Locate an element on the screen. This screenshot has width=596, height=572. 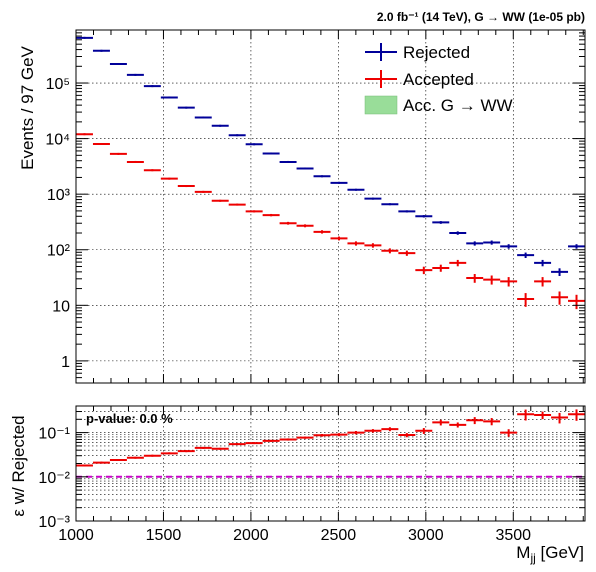
ratio-series-layer is located at coordinates (330, 438).